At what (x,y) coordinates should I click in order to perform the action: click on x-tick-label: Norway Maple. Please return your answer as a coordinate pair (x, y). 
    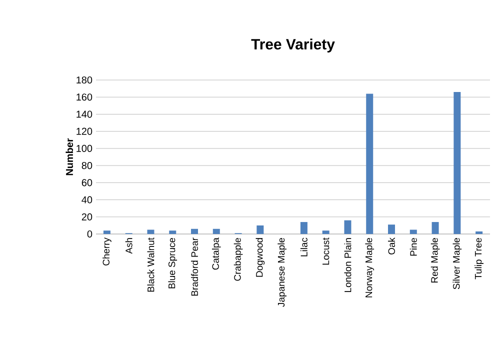
    Looking at the image, I should click on (369, 268).